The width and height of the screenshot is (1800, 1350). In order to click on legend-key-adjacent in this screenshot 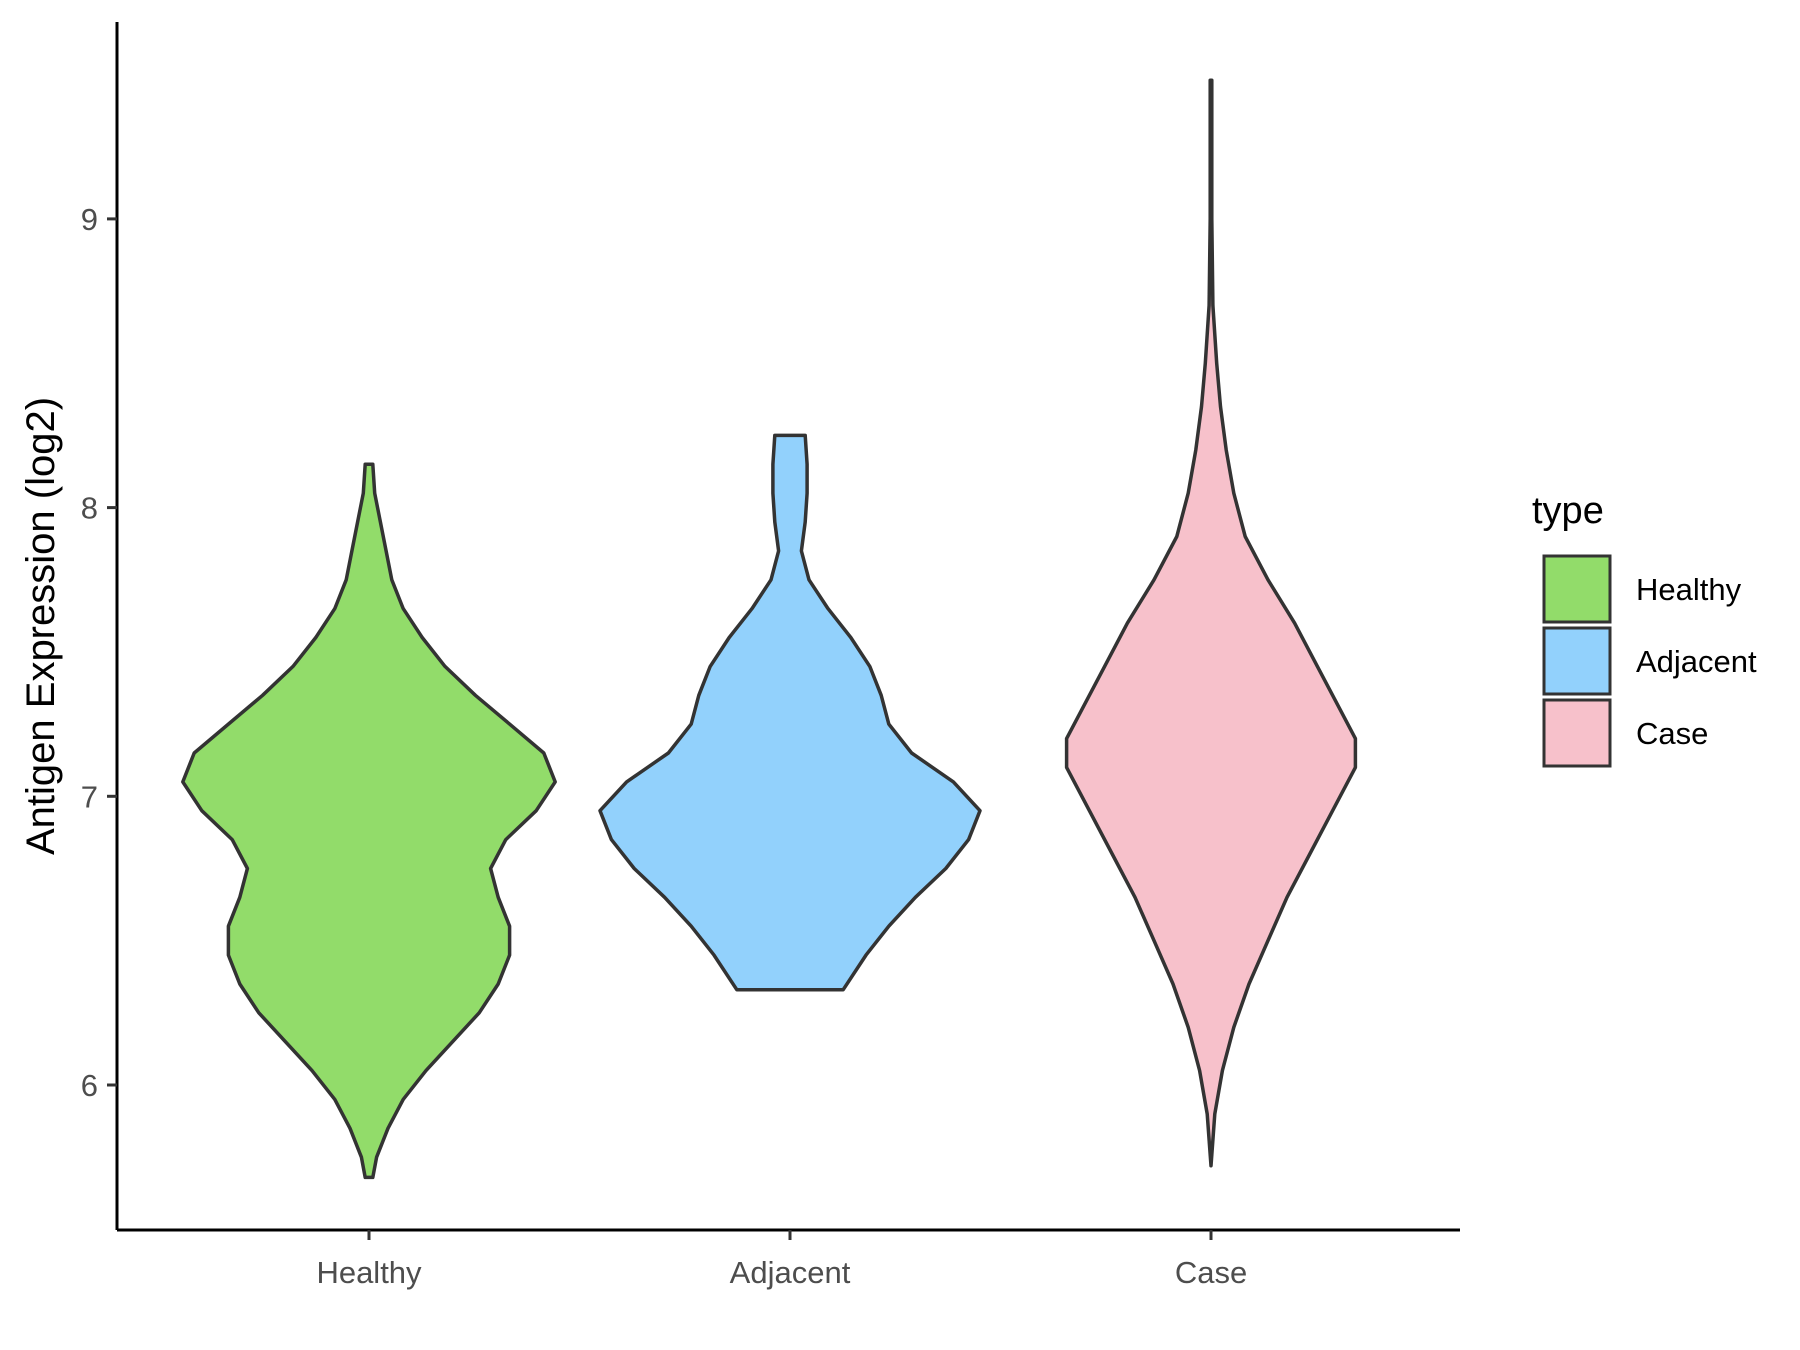, I will do `click(1577, 661)`.